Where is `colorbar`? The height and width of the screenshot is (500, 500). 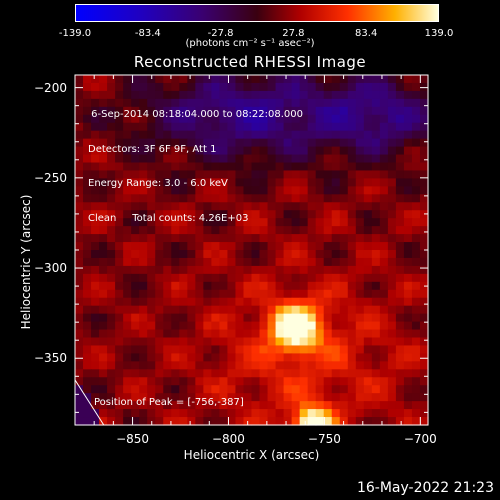
colorbar is located at coordinates (257, 13).